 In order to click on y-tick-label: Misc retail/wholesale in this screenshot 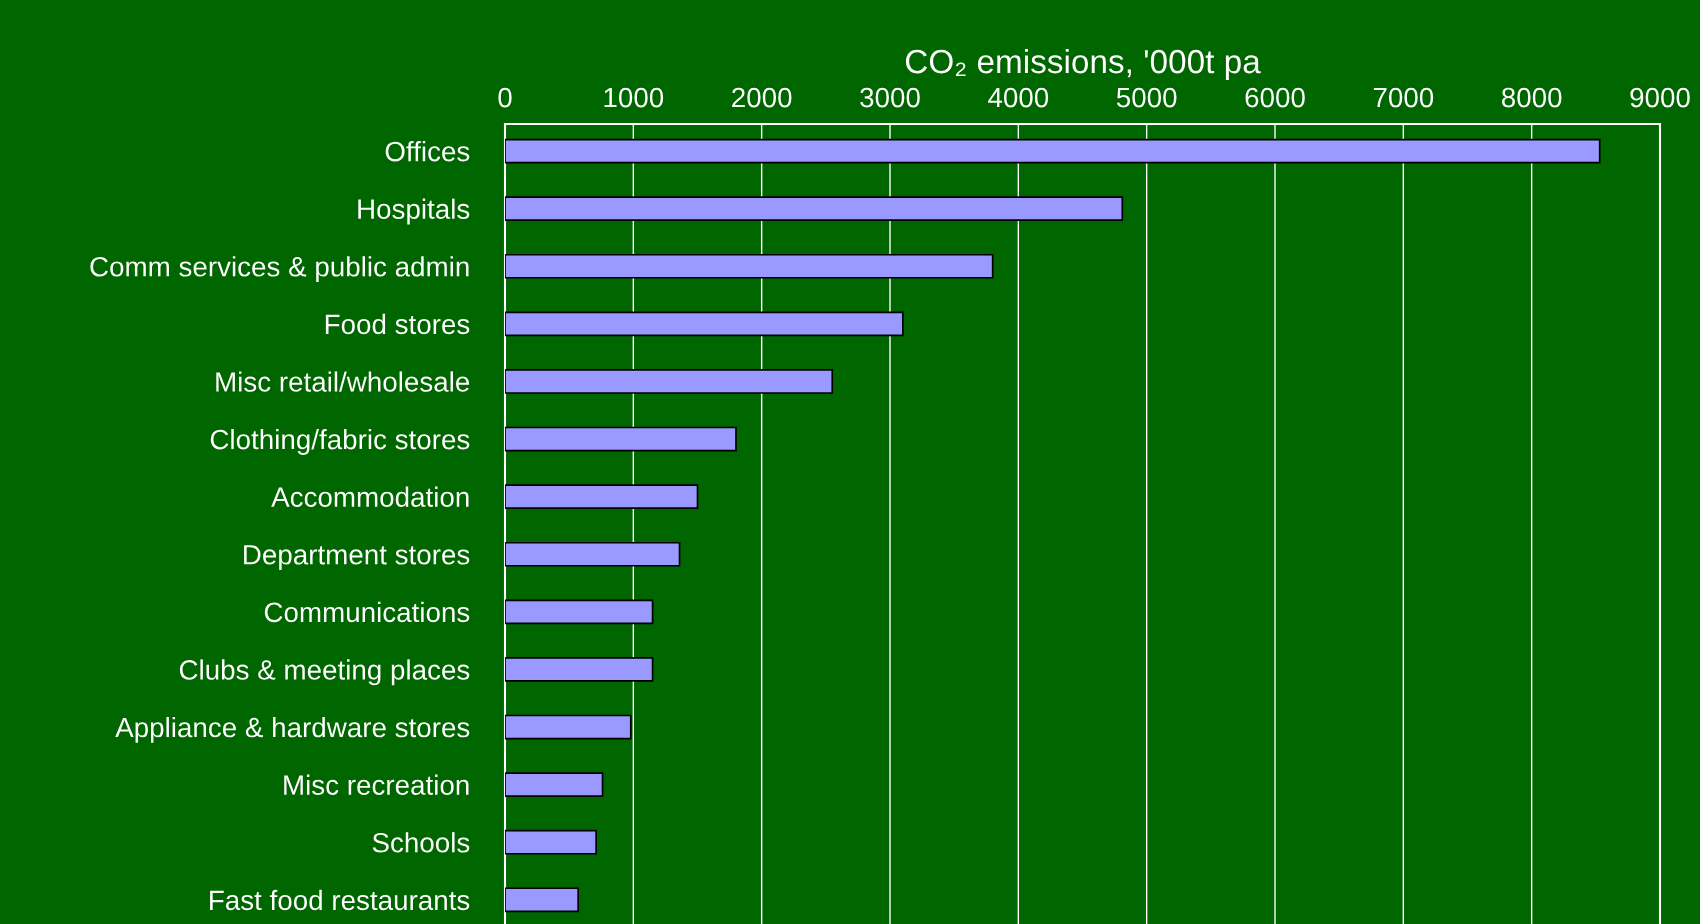, I will do `click(343, 381)`.